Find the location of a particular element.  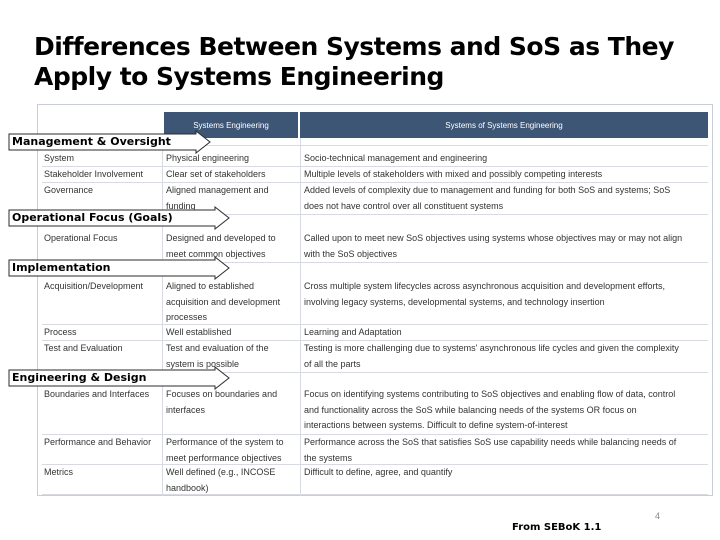

row-label: System is located at coordinates (59, 158).